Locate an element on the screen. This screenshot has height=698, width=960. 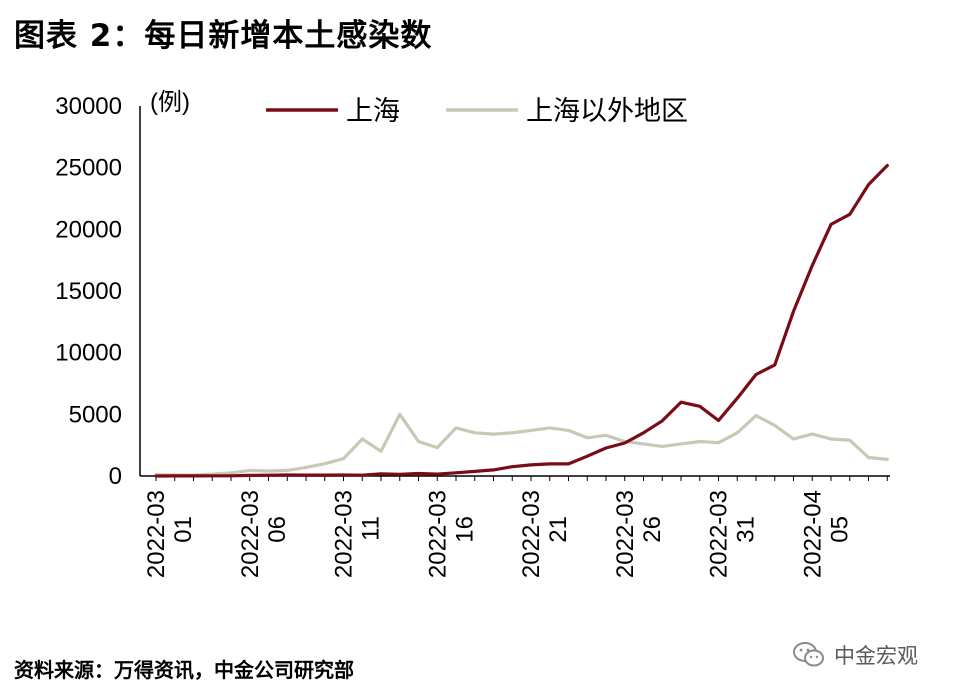
x-tick-label: 2022-03 21 is located at coordinates (545, 534).